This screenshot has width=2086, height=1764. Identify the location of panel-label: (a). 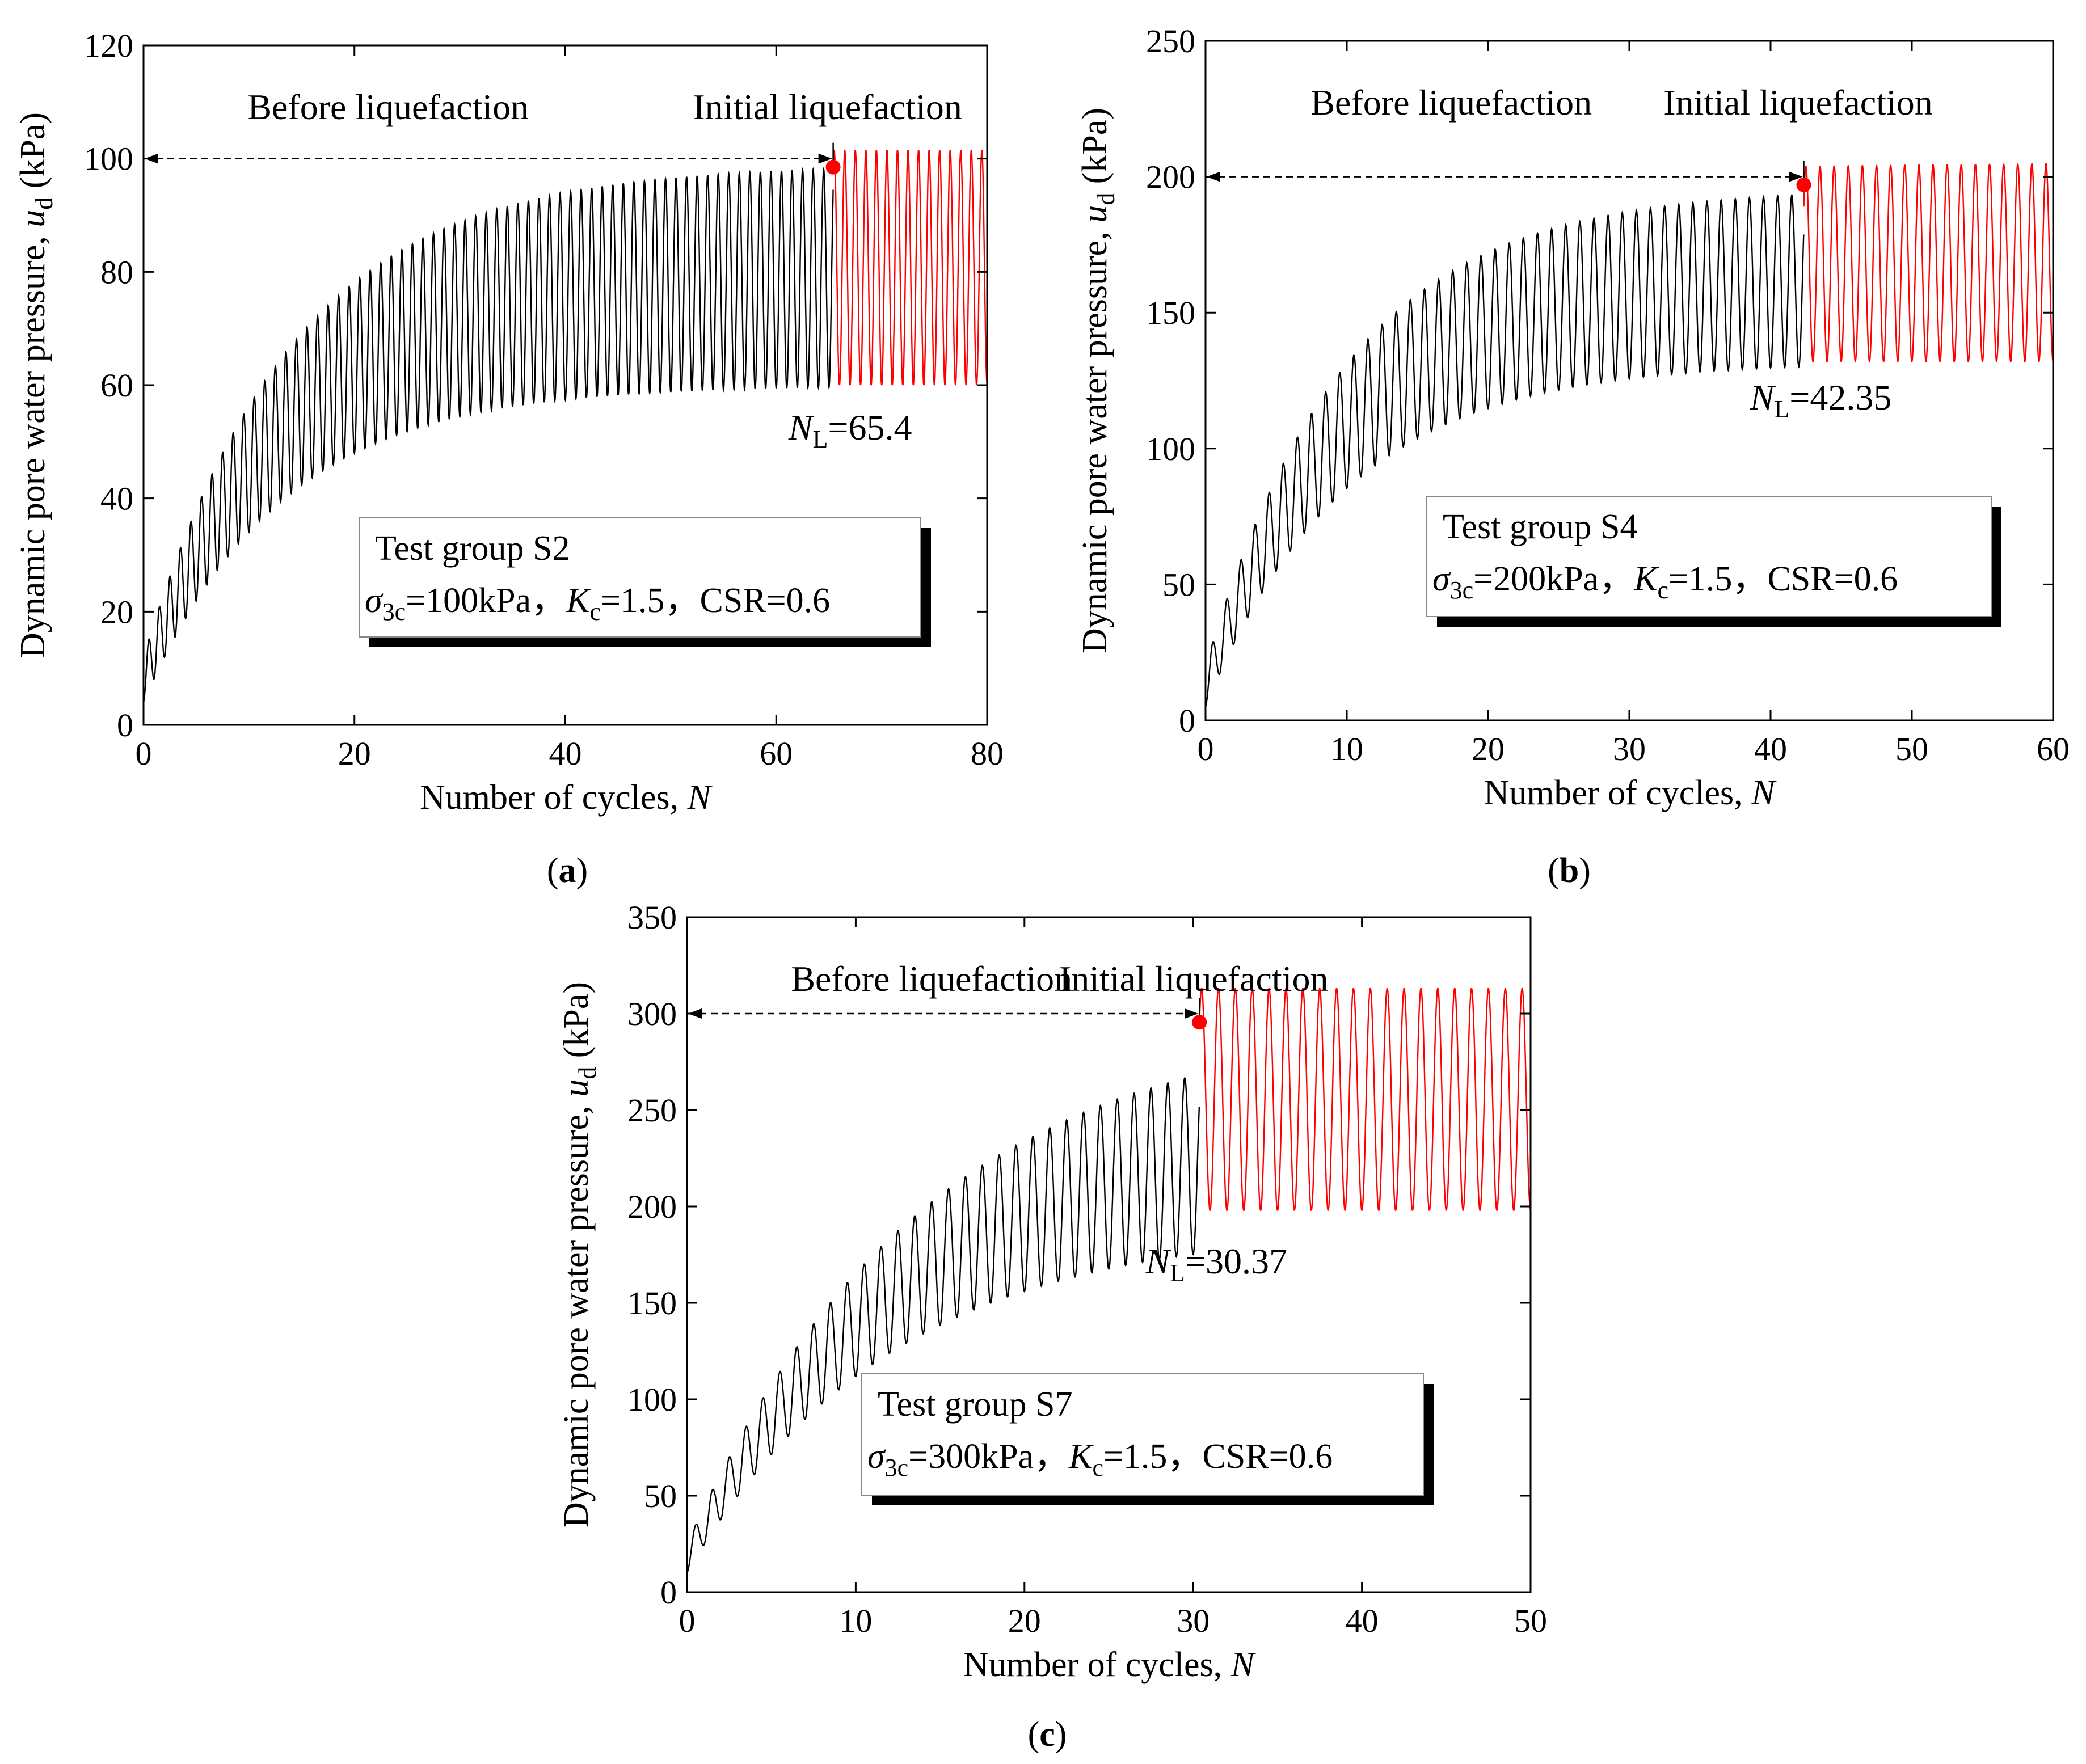
(567, 870).